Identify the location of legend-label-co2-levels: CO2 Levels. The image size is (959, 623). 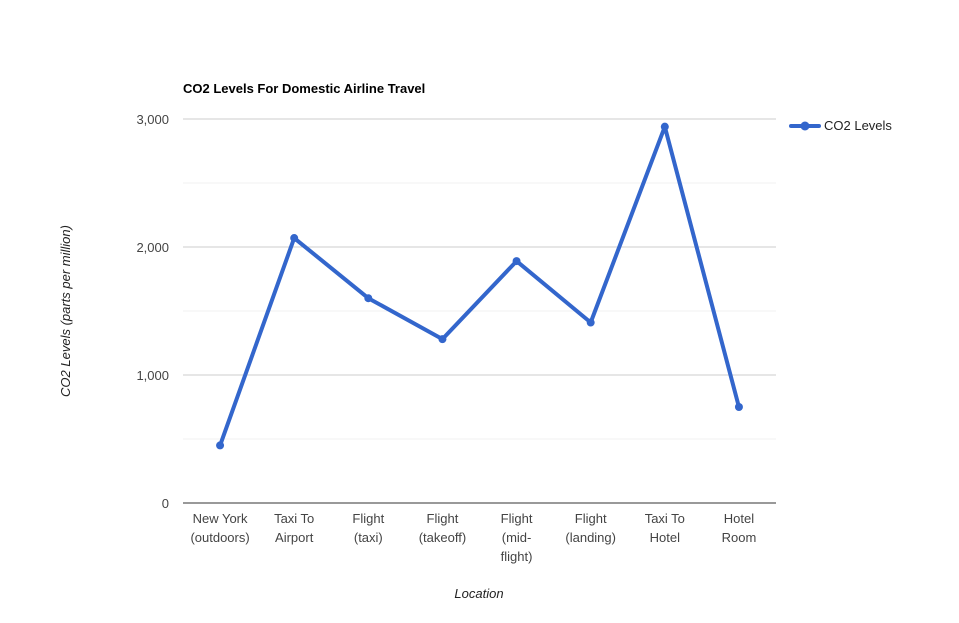
(858, 125).